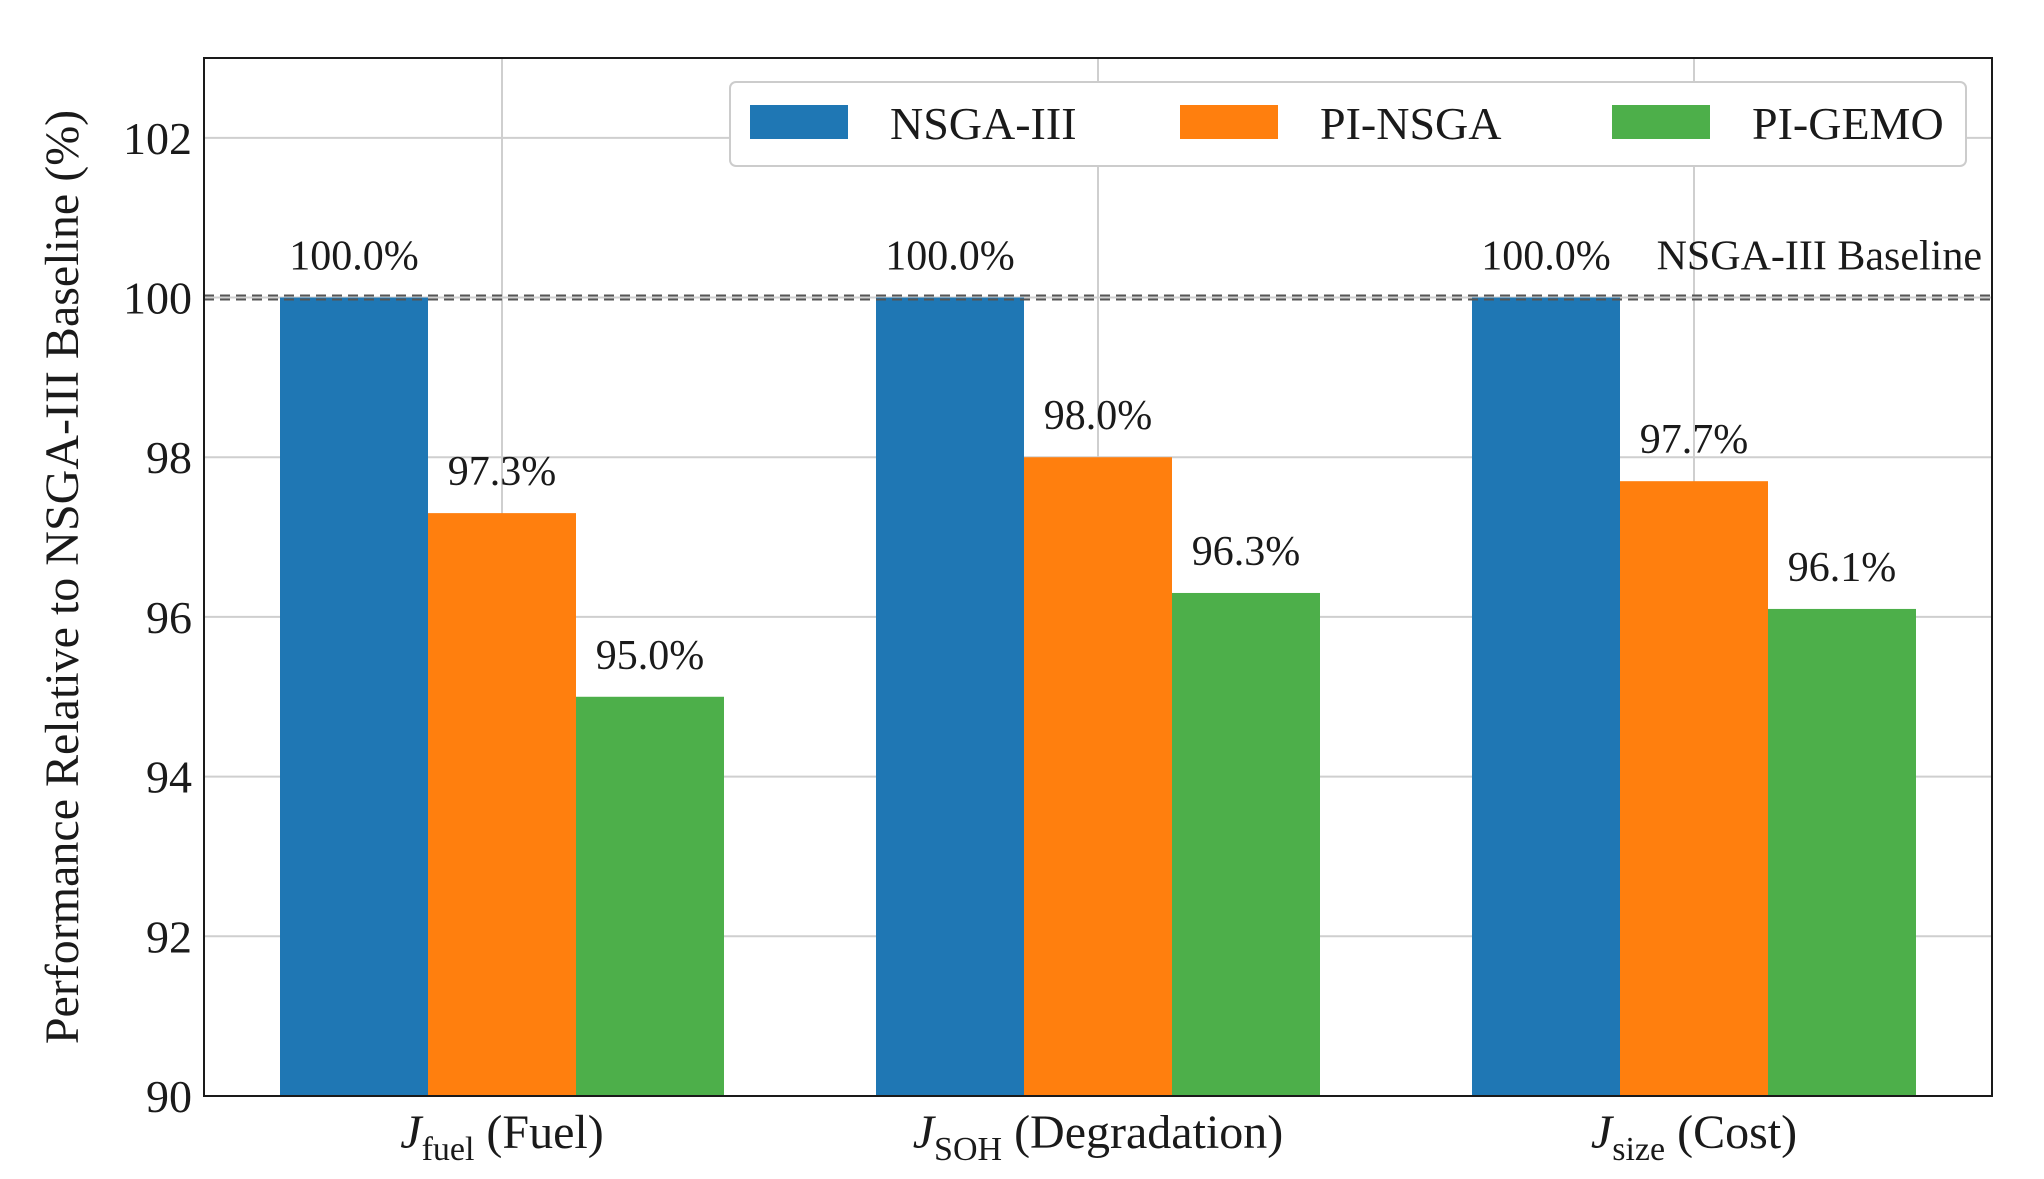 The width and height of the screenshot is (2044, 1179). What do you see at coordinates (169, 936) in the screenshot?
I see `y-tick-label: 92` at bounding box center [169, 936].